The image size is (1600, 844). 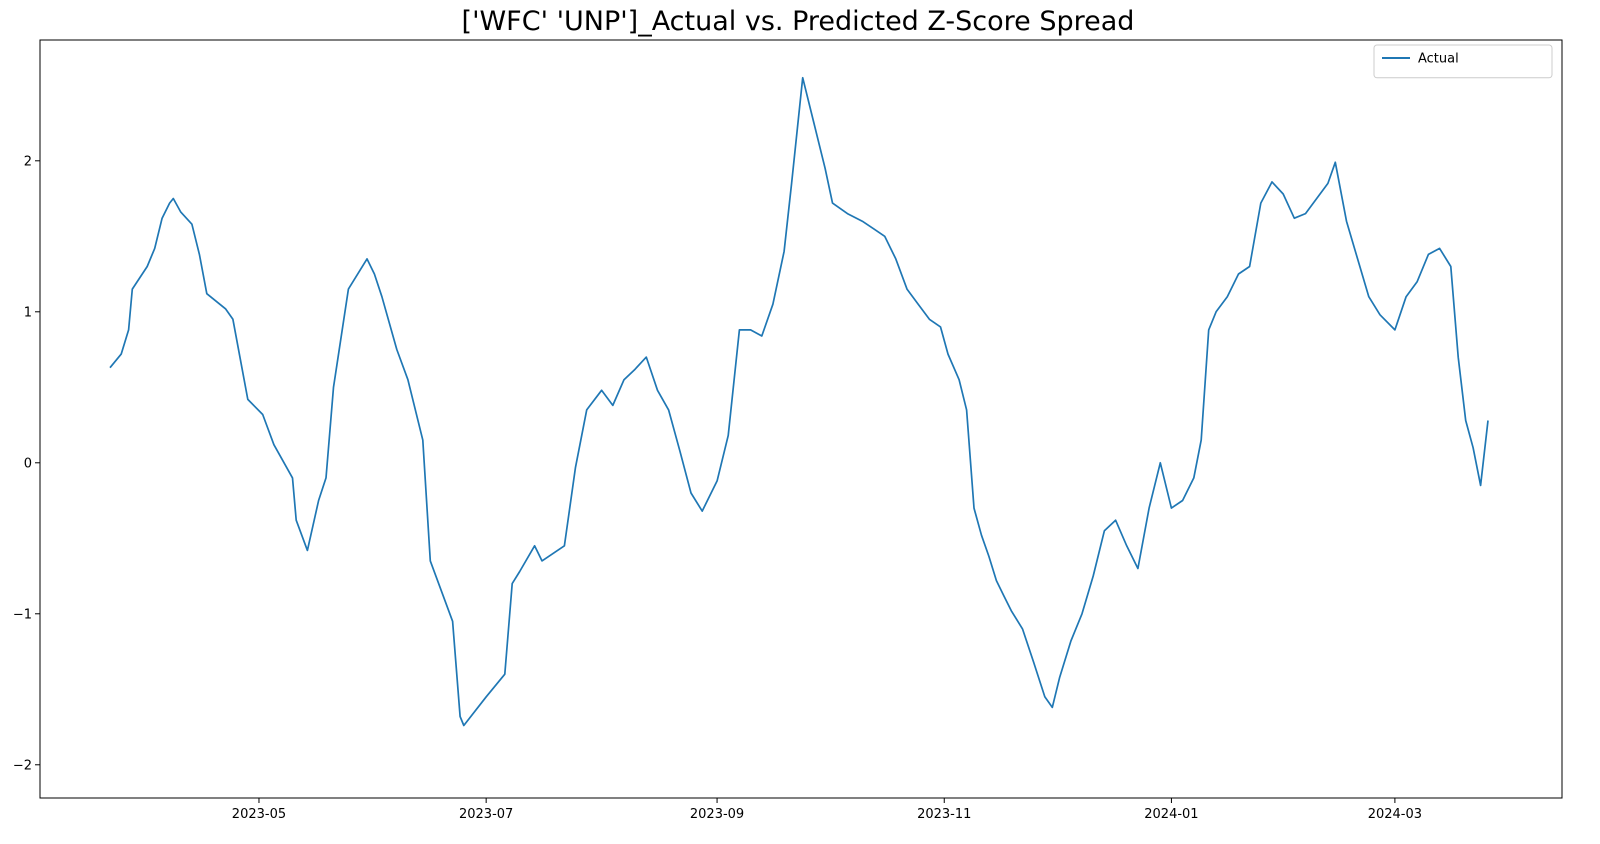 I want to click on x-tick-label: 2024-01, so click(x=1171, y=814).